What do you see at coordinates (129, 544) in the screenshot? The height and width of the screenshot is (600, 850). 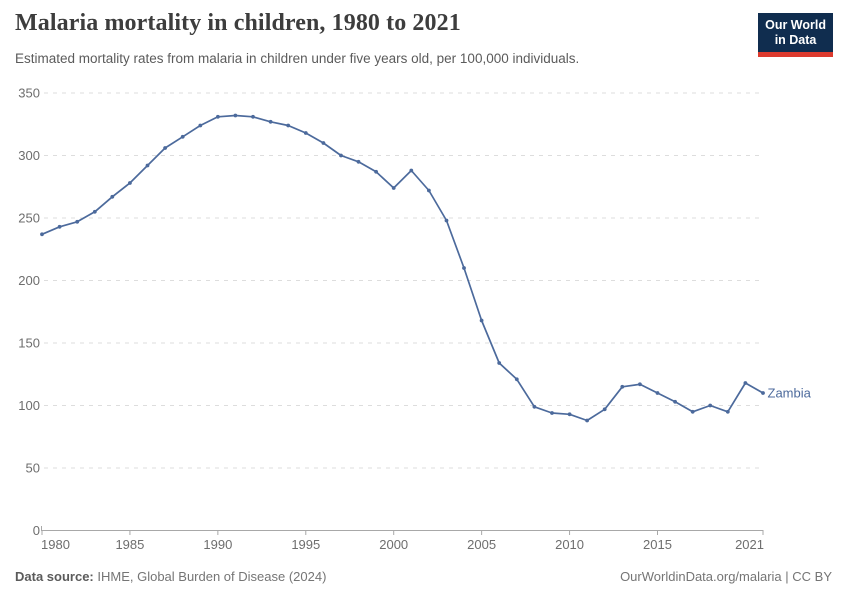 I see `x-tick-label: 1985` at bounding box center [129, 544].